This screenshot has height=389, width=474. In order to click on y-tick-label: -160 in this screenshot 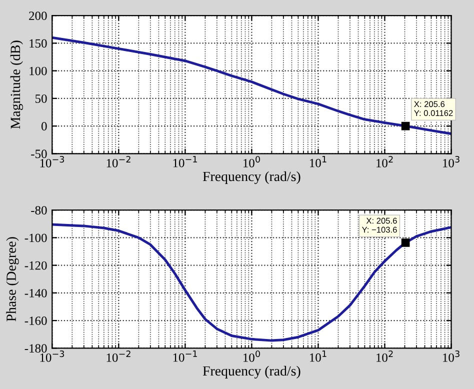, I will do `click(35, 320)`.